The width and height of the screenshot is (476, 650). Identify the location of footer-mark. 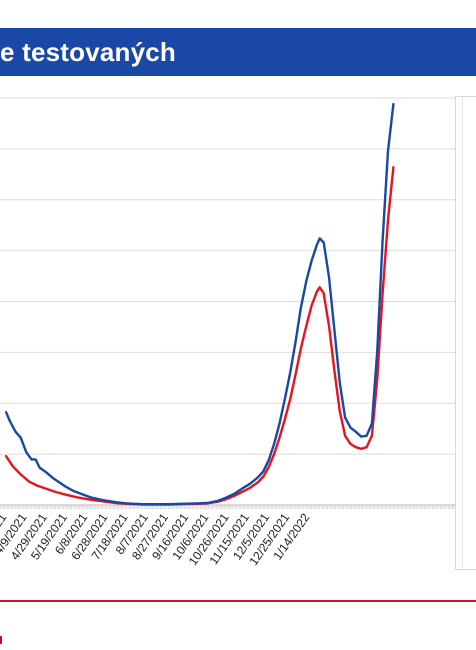
(1, 640).